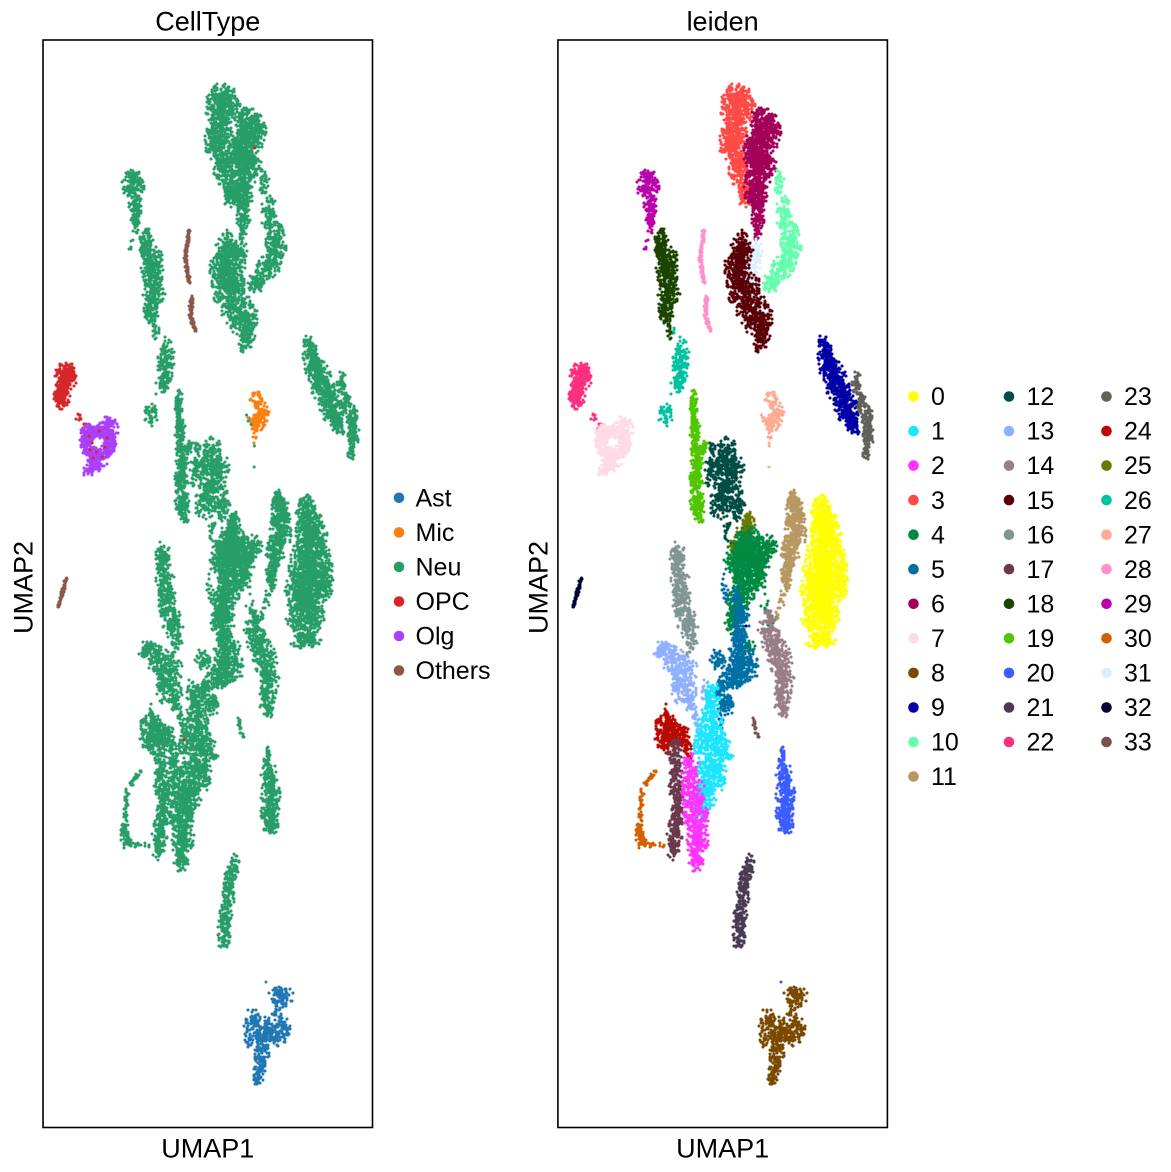 The image size is (1171, 1172). I want to click on svg-text: 1, so click(938, 432).